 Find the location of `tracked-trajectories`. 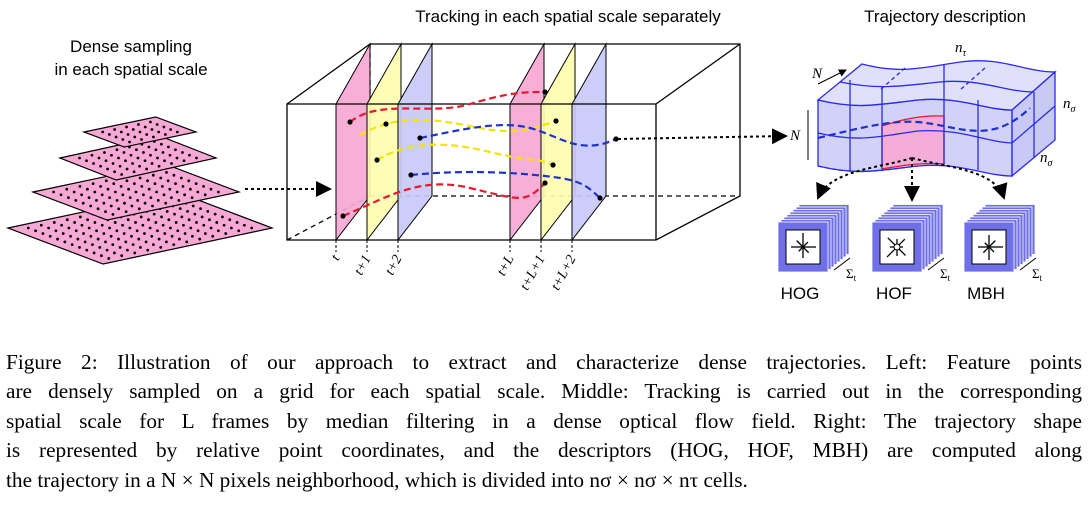

tracked-trajectories is located at coordinates (479, 154).